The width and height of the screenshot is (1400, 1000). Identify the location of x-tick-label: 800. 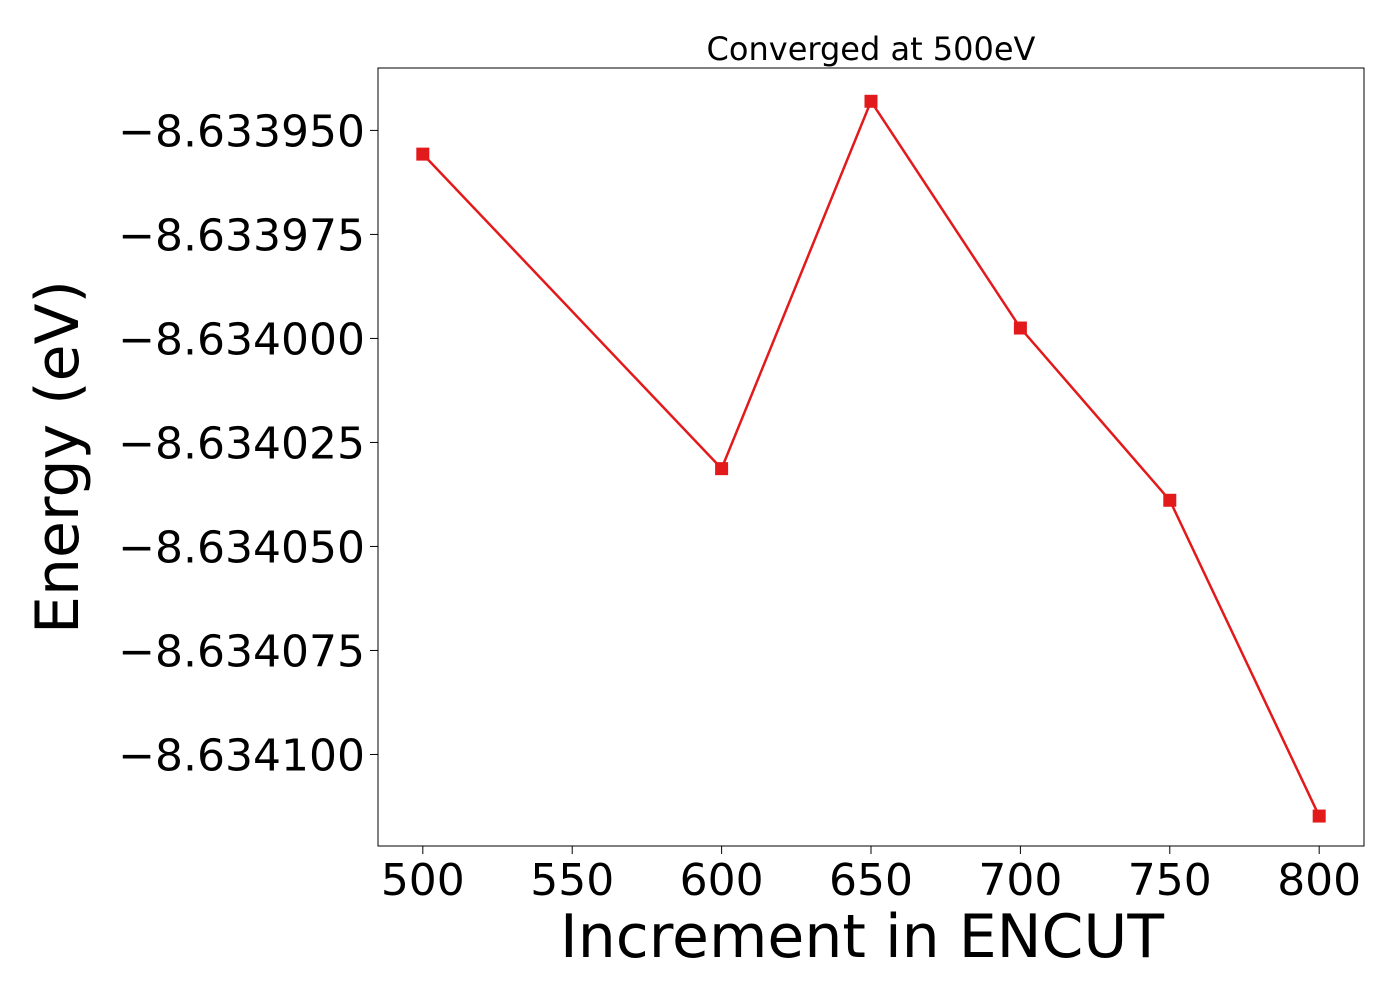
(1319, 880).